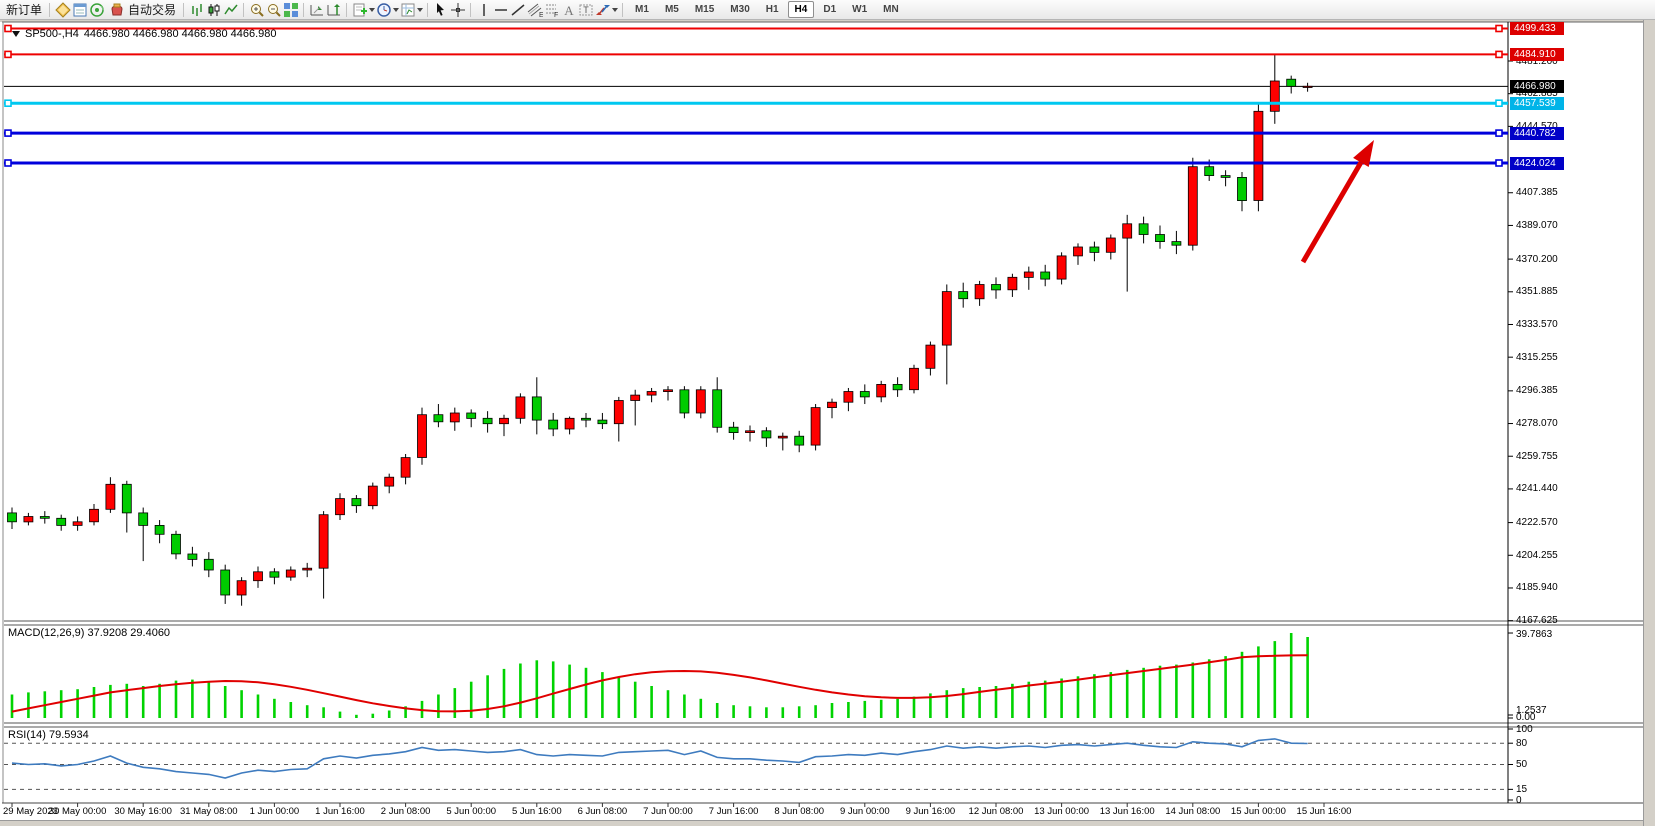  I want to click on trendline-icon, so click(517, 9).